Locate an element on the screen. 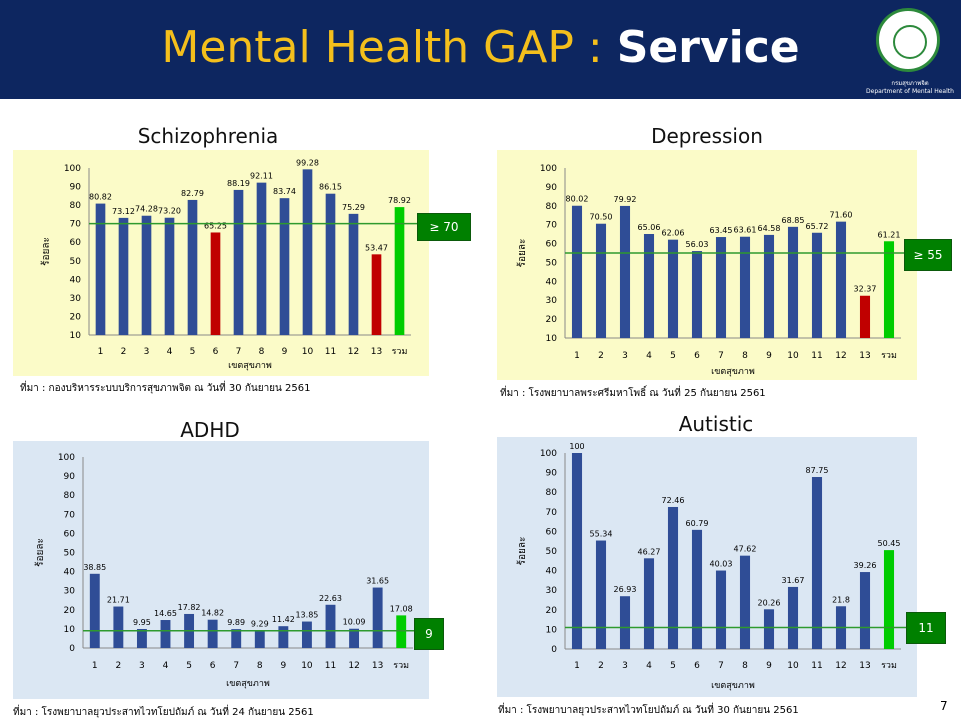  x-tick-label: 2 is located at coordinates (601, 356).